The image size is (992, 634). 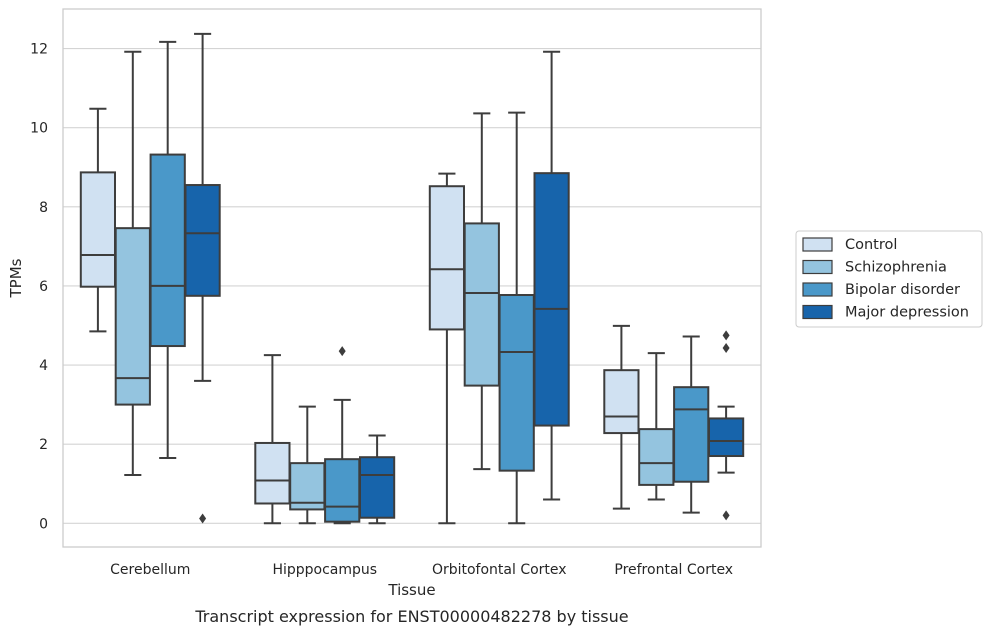 I want to click on x-tick-label: Cerebellum, so click(x=150, y=570).